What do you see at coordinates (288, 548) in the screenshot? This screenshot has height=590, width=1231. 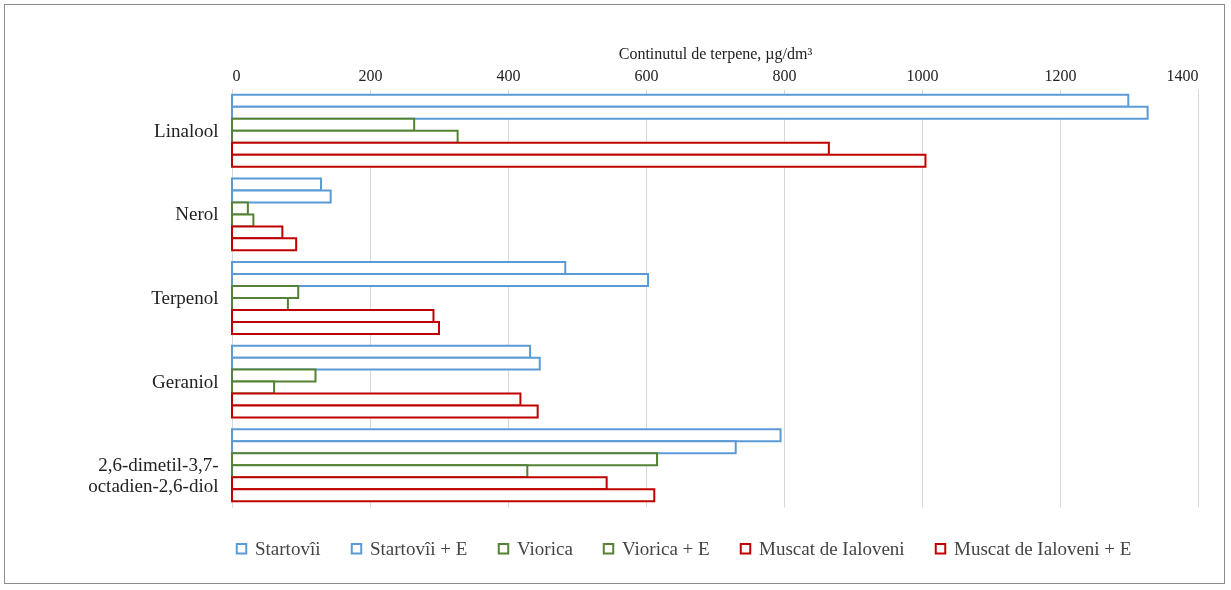 I see `legend-label: Startovîi` at bounding box center [288, 548].